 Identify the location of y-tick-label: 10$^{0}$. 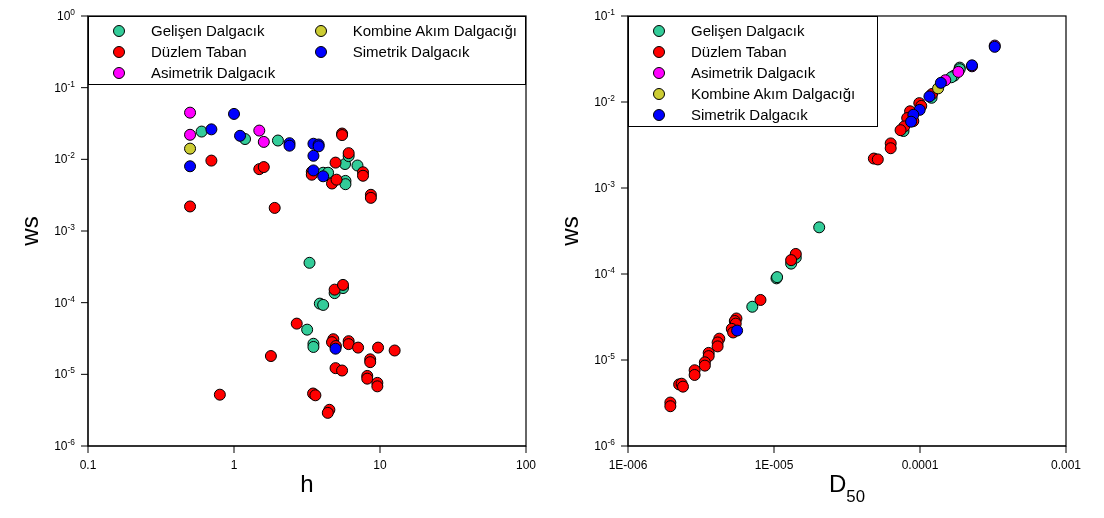
(66, 15).